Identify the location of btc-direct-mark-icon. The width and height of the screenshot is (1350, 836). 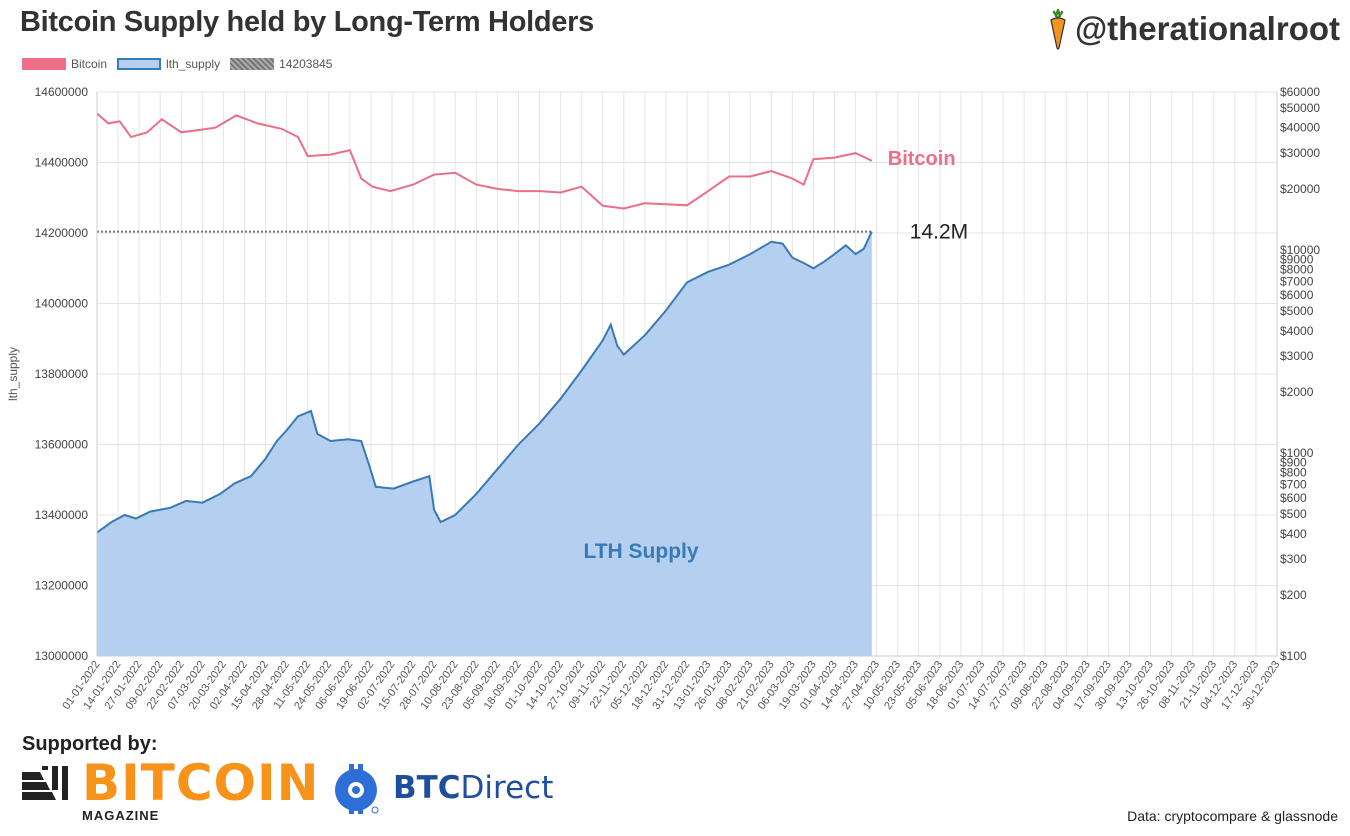
(357, 789).